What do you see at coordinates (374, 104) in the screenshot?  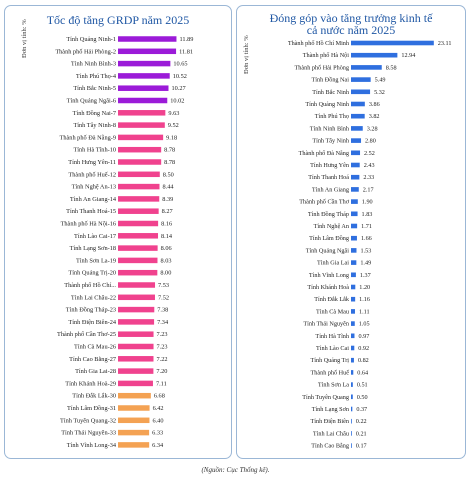 I see `contribution-value-label: 3.86` at bounding box center [374, 104].